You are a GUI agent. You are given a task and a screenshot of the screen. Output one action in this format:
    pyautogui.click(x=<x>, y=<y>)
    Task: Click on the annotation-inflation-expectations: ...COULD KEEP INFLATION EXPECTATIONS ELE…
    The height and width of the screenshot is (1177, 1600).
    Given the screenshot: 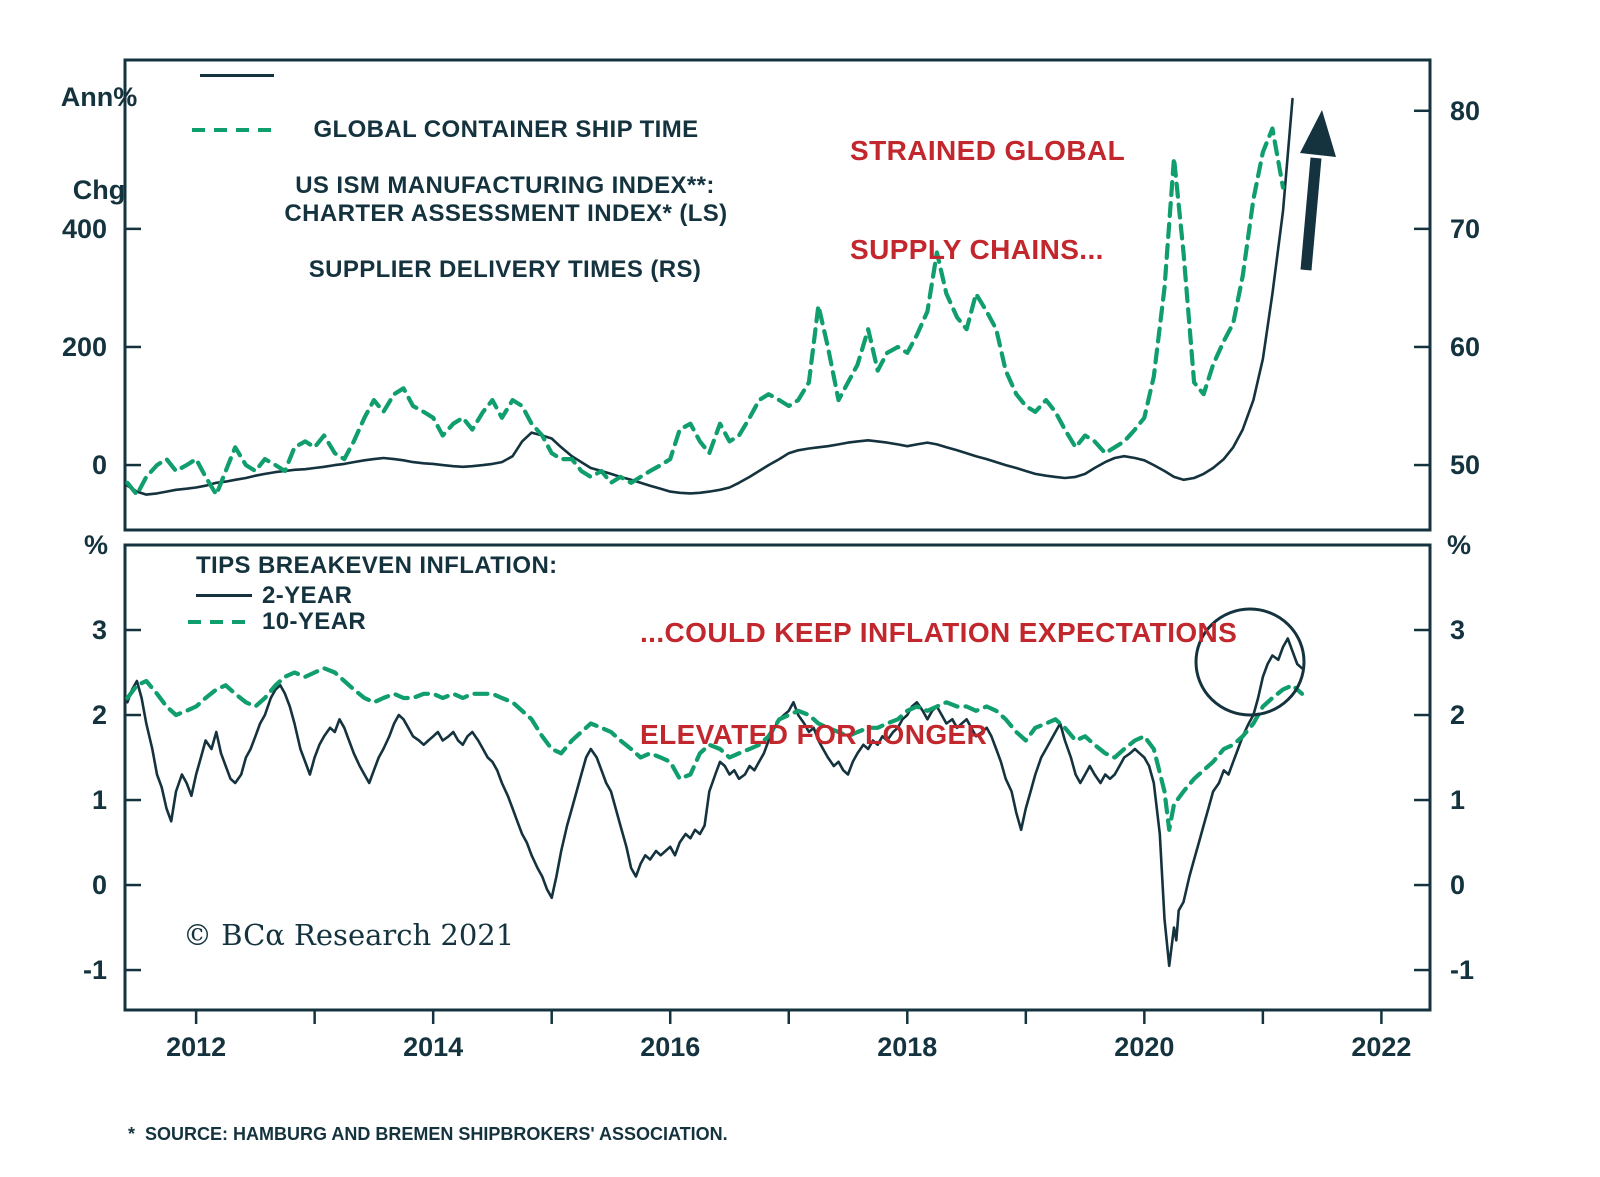 What is the action you would take?
    pyautogui.click(x=938, y=684)
    